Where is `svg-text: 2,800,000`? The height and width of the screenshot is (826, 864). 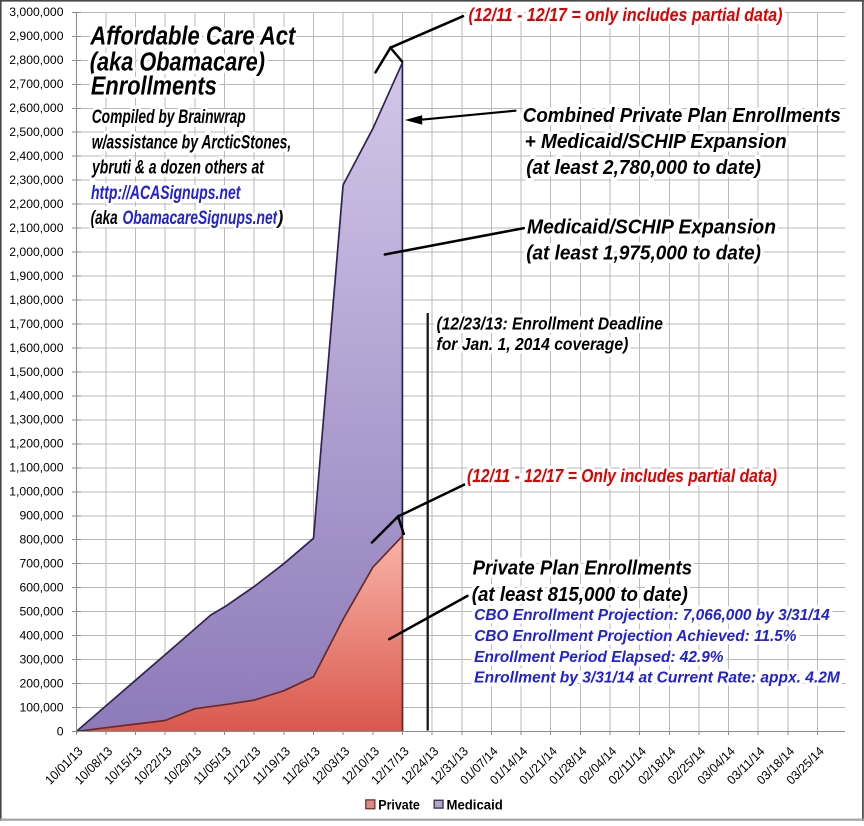
svg-text: 2,800,000 is located at coordinates (36, 60).